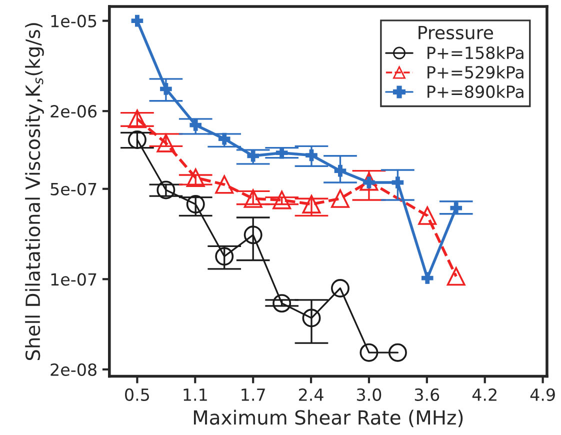  I want to click on y-tick-label: 1e-05, so click(73, 21).